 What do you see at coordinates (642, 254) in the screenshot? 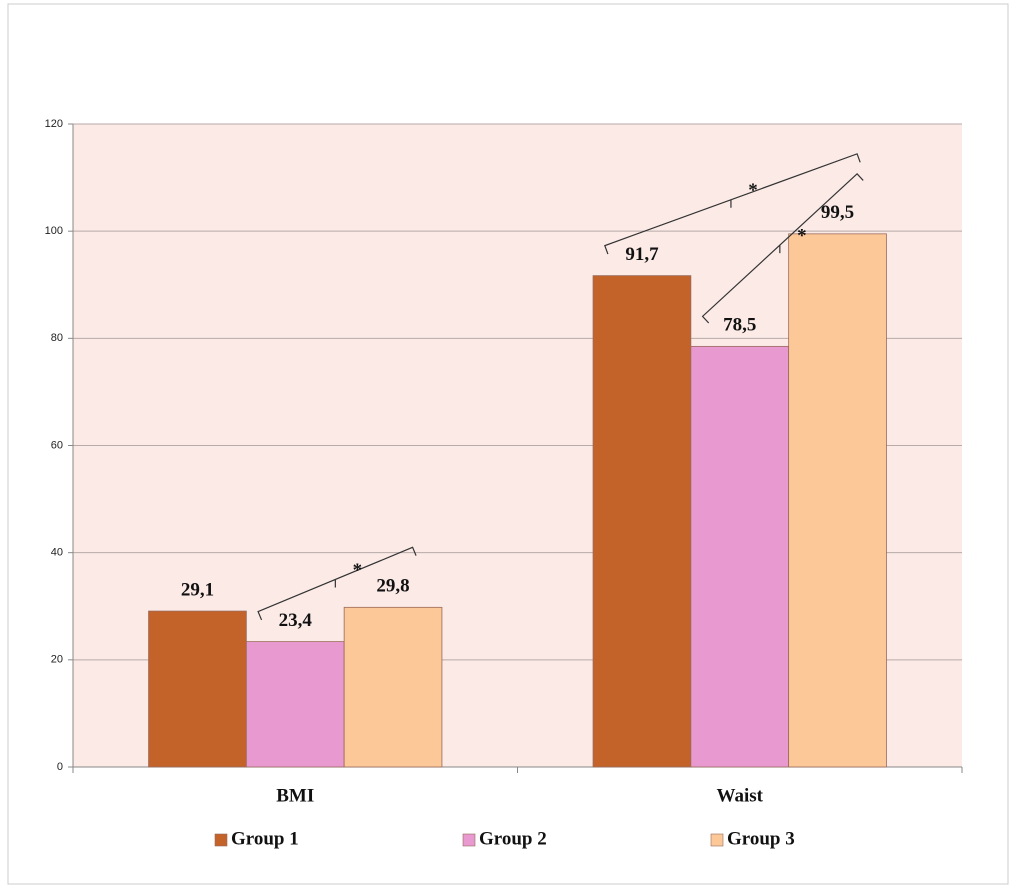
I see `data-label: 91,7` at bounding box center [642, 254].